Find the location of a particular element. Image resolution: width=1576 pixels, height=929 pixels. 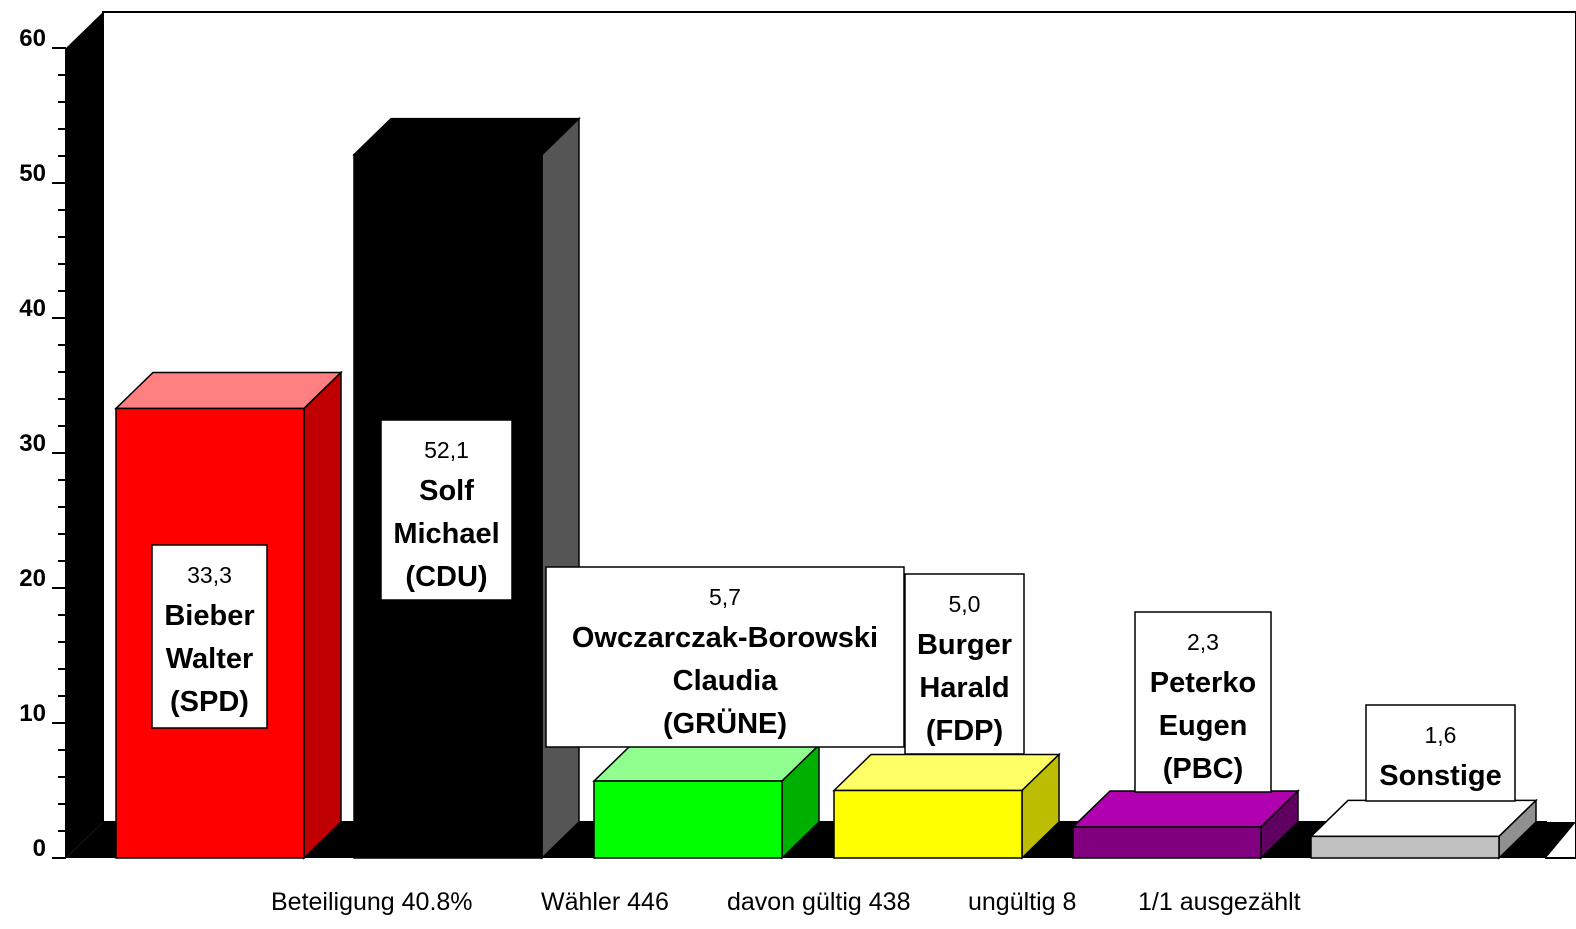

bar-label-box-6: 1,6 Sonstige is located at coordinates (1440, 753).